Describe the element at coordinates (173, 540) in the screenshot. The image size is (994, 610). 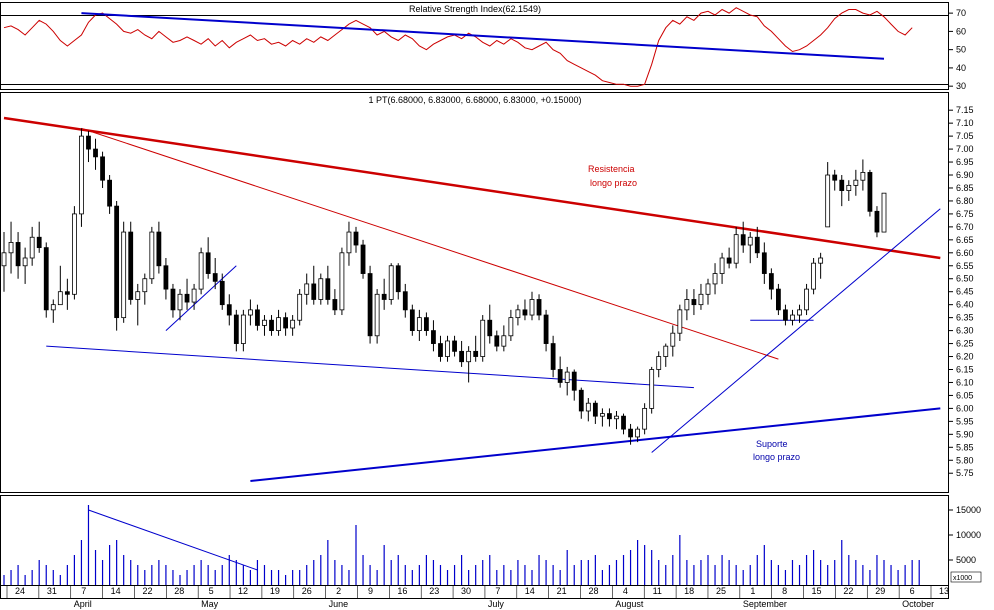
I see `volume-trend-line` at that location.